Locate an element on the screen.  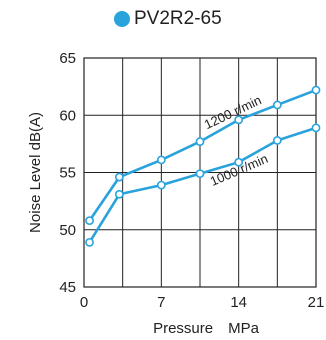
y-tick-label: 60 is located at coordinates (67, 115).